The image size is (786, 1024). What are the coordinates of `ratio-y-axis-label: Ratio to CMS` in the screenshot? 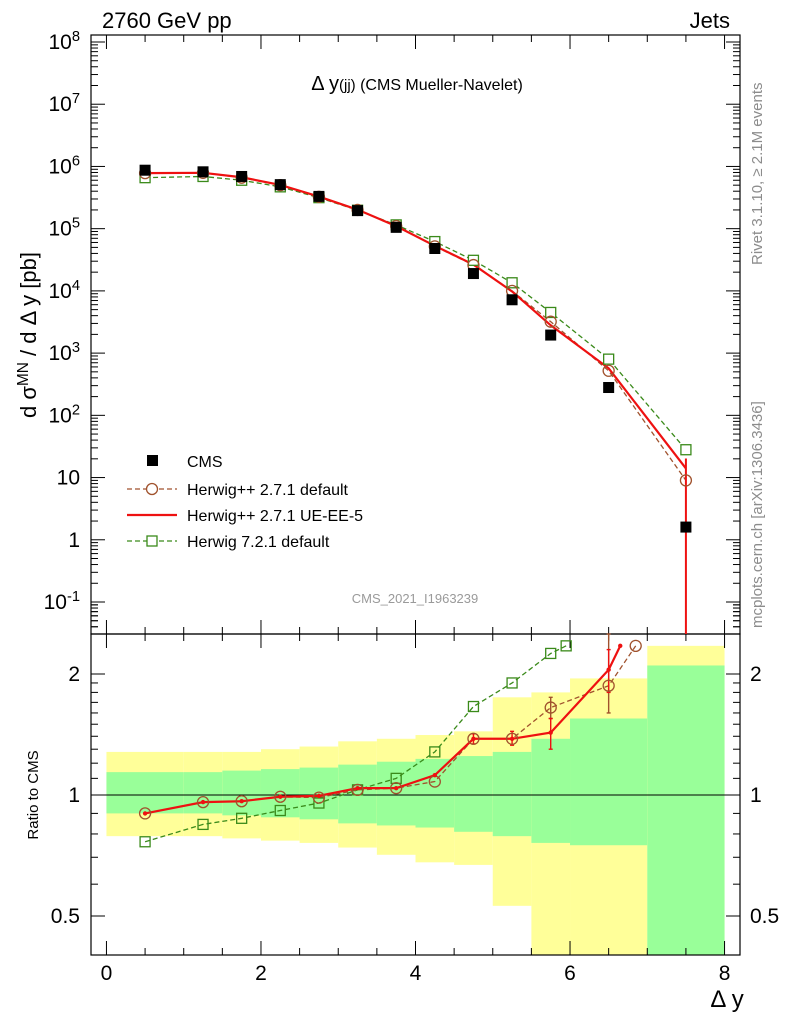 It's located at (33, 794).